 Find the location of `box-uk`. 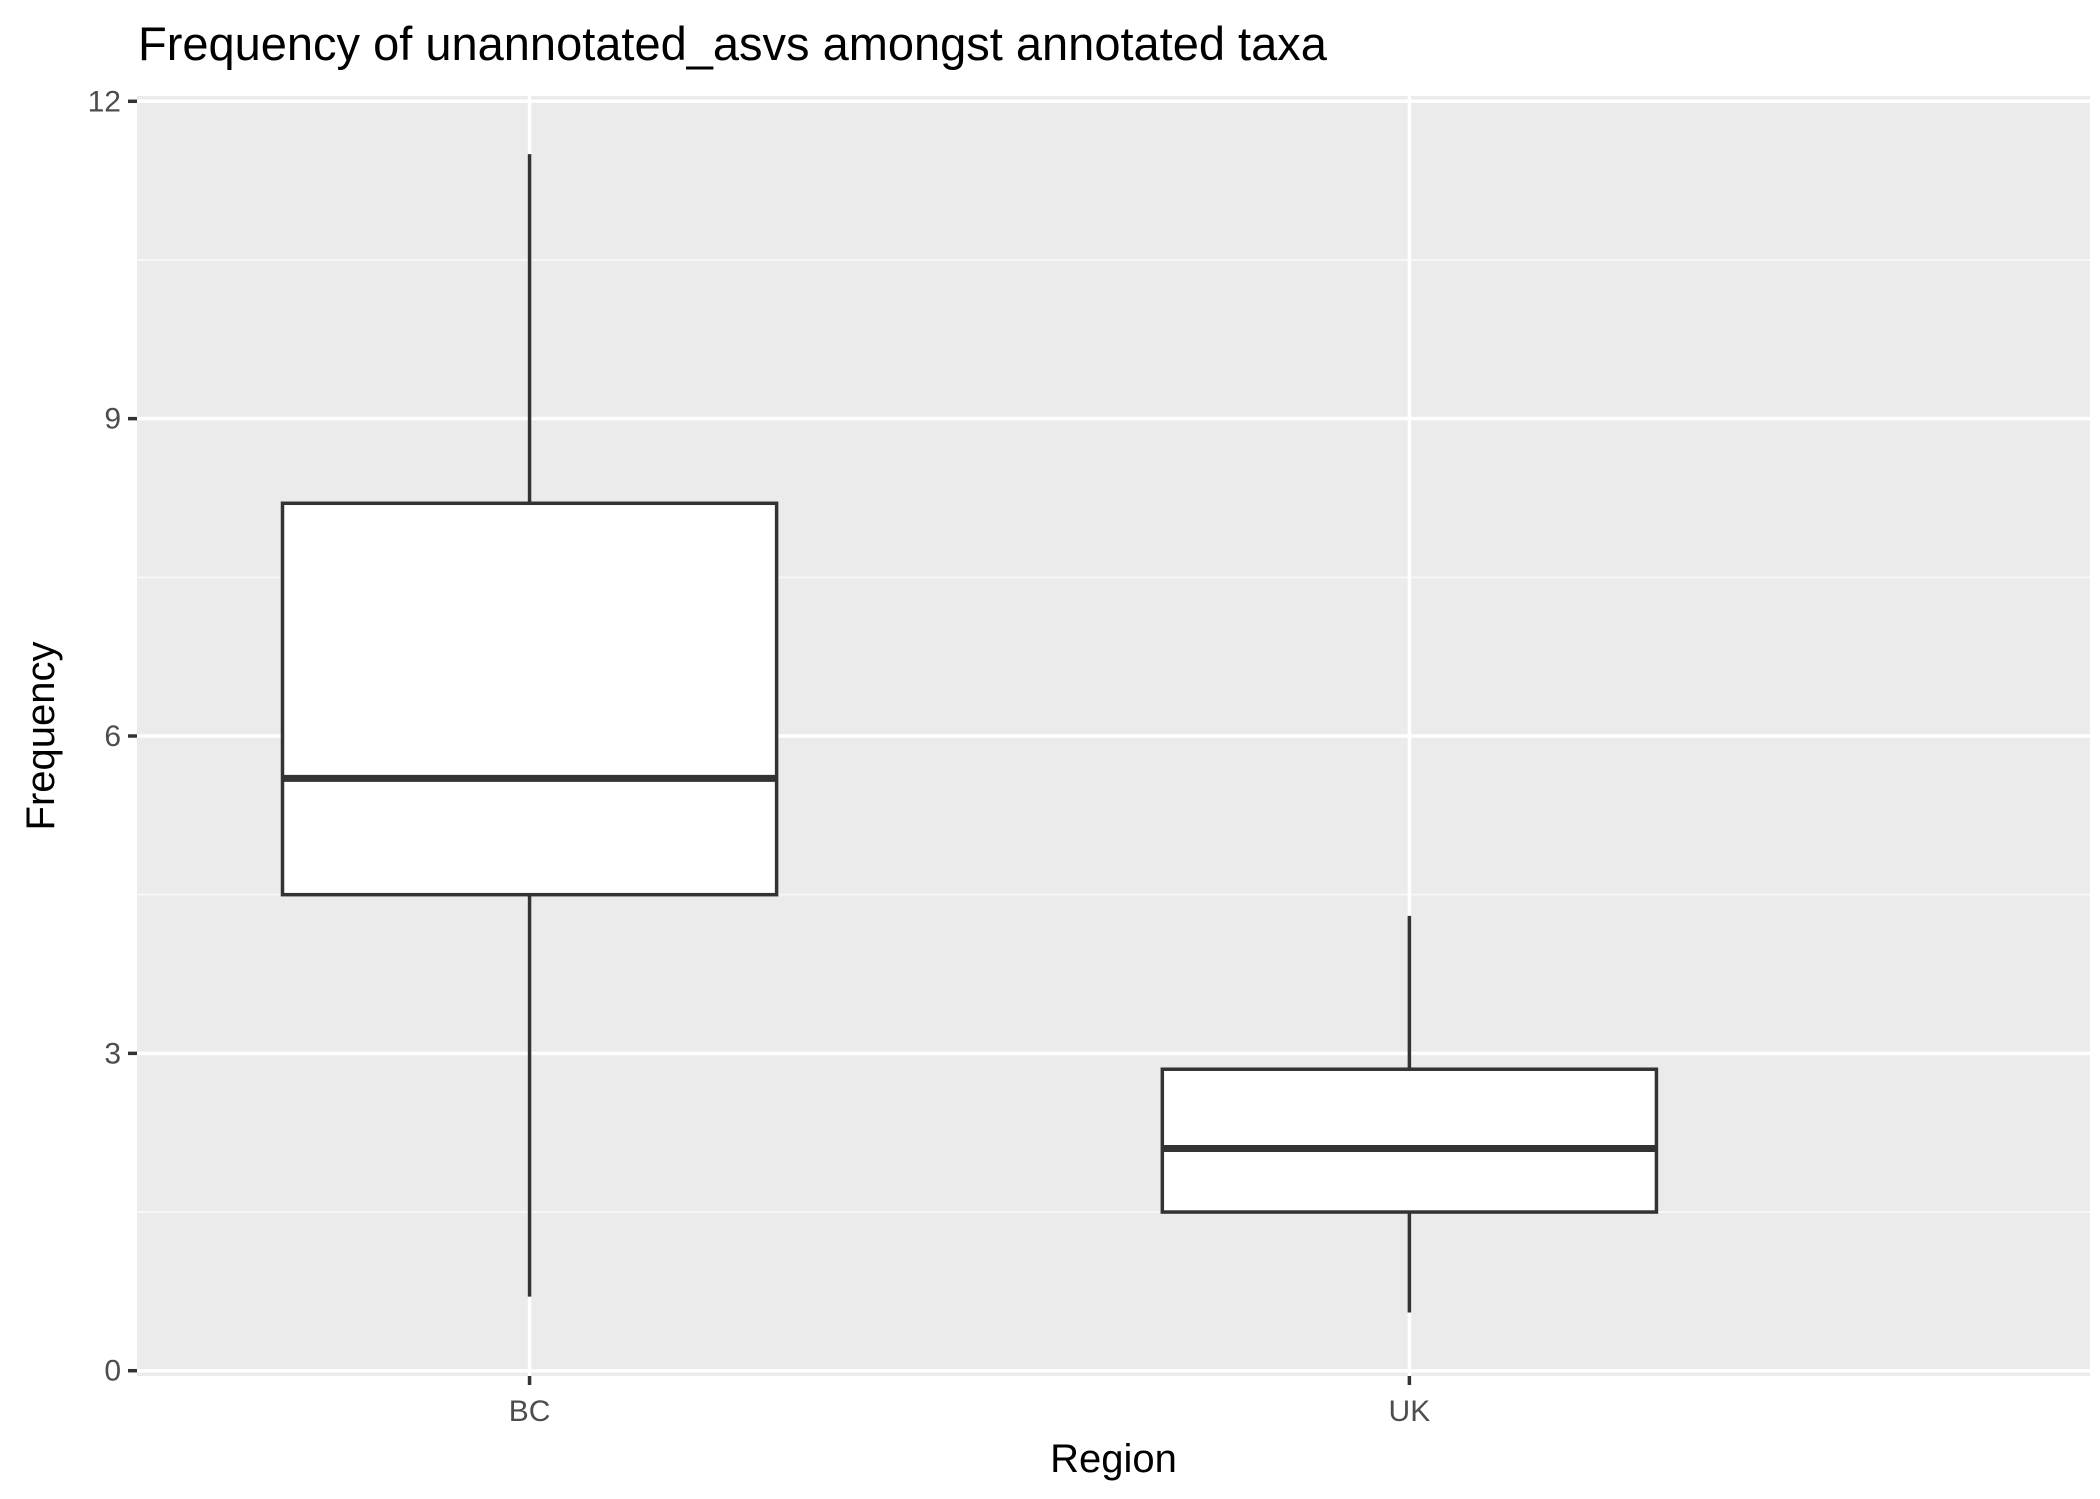

box-uk is located at coordinates (1409, 1114).